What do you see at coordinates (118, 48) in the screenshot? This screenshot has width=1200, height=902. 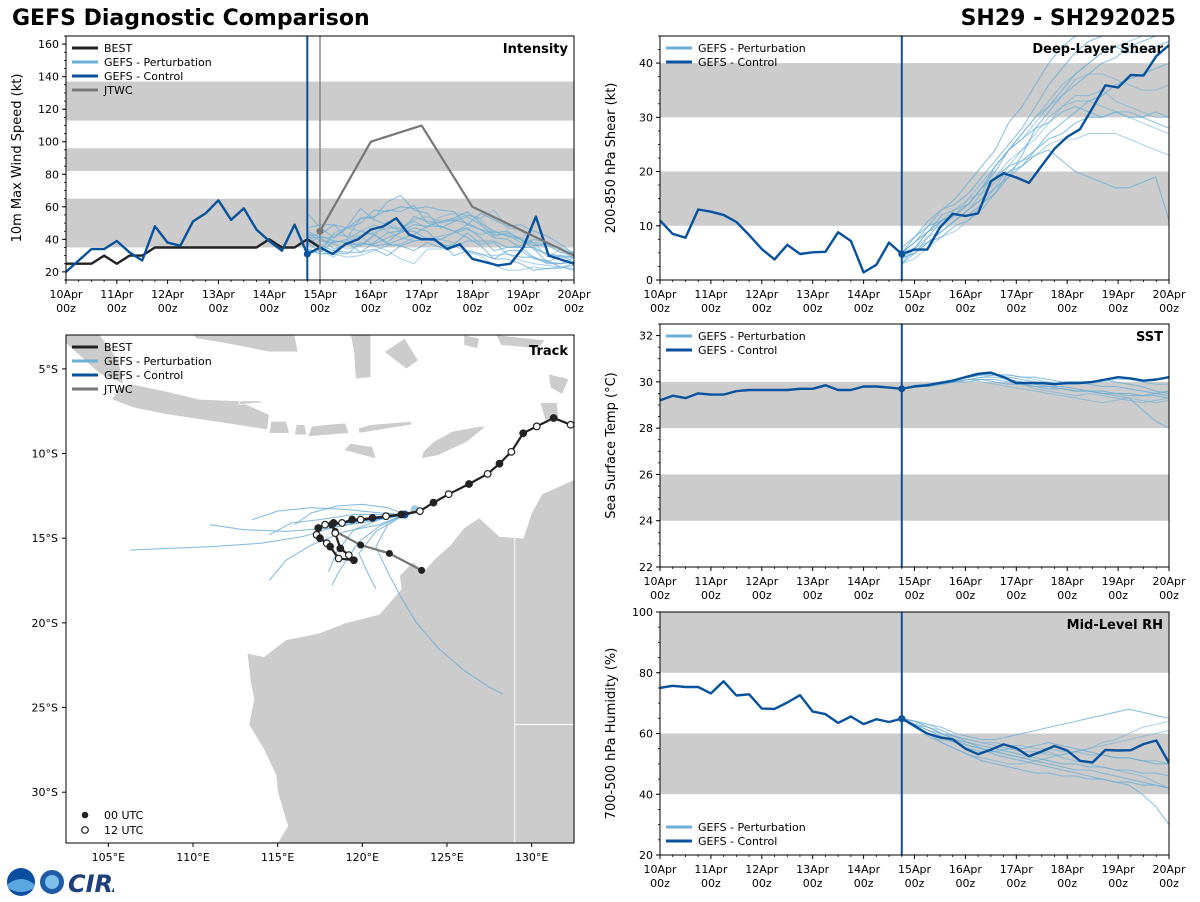 I see `intensity-legend-label: BEST` at bounding box center [118, 48].